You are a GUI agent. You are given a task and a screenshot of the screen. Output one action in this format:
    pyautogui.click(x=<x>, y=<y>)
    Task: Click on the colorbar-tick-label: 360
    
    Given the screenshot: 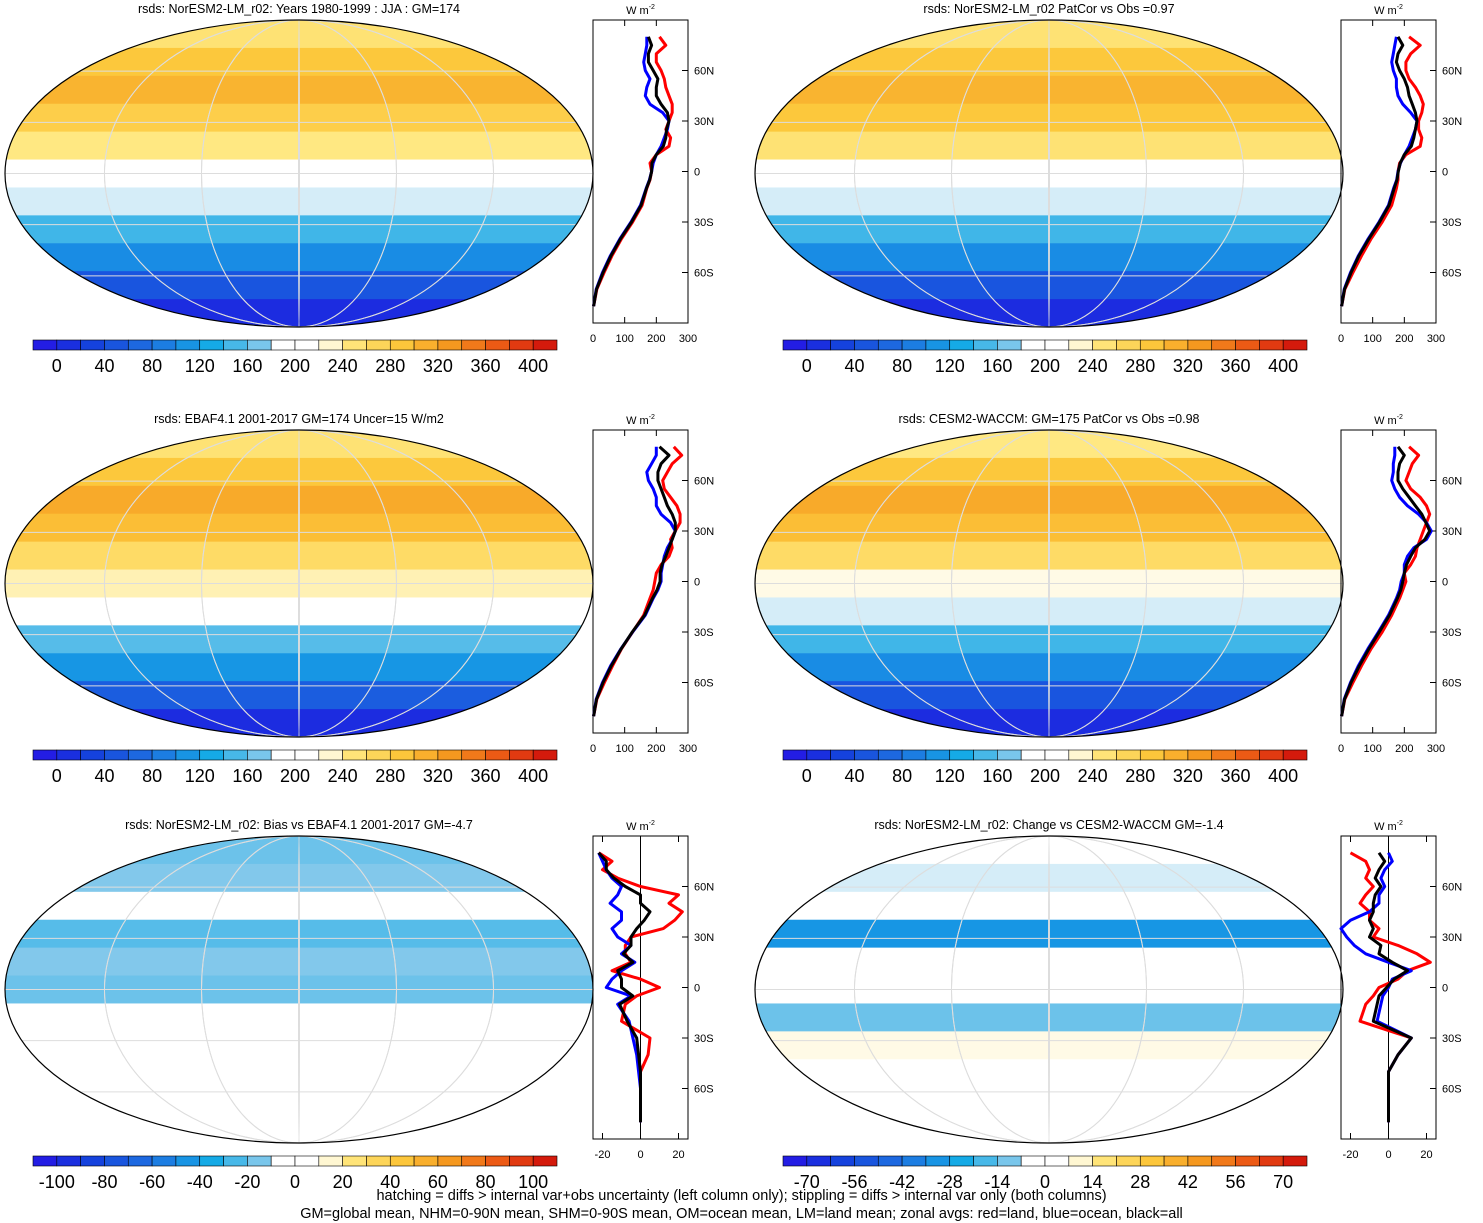 What is the action you would take?
    pyautogui.click(x=486, y=776)
    